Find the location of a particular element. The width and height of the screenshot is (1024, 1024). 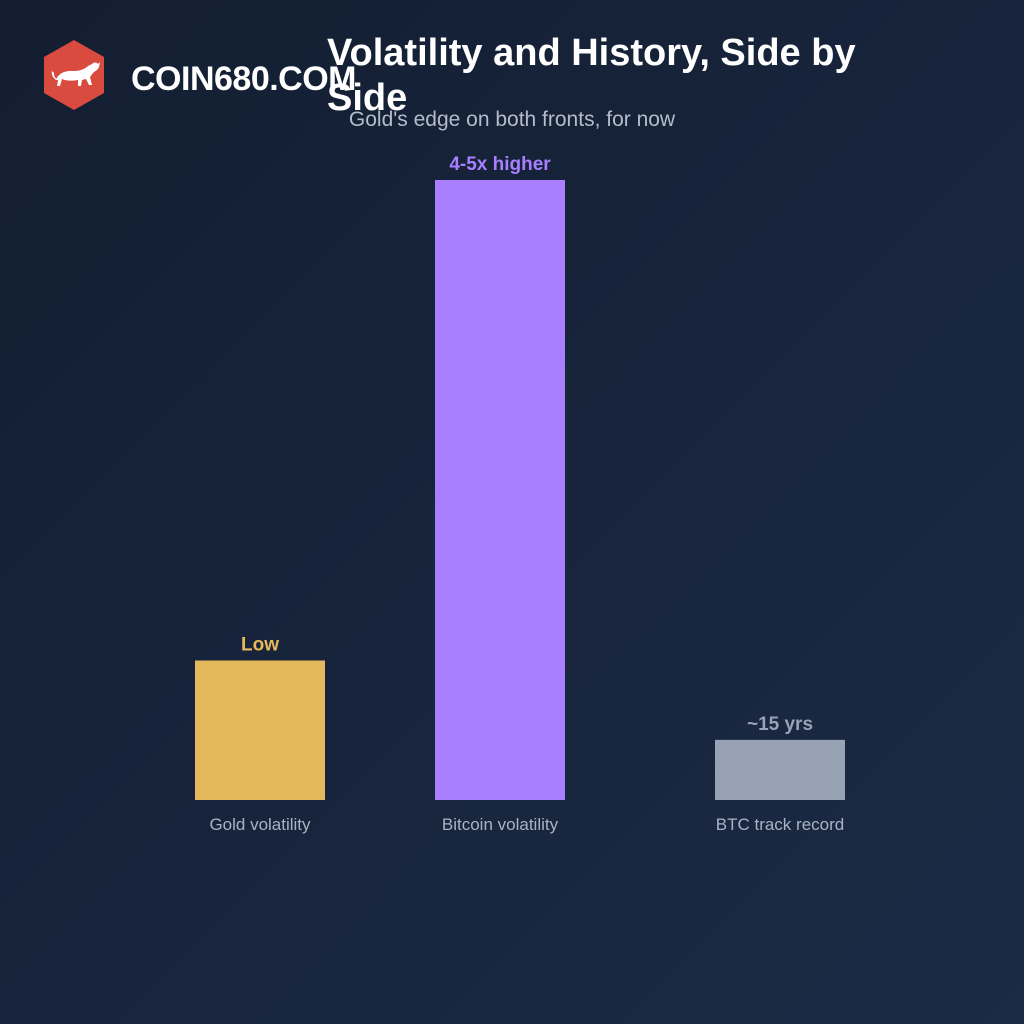

bar-bitcoin-volatility is located at coordinates (500, 490).